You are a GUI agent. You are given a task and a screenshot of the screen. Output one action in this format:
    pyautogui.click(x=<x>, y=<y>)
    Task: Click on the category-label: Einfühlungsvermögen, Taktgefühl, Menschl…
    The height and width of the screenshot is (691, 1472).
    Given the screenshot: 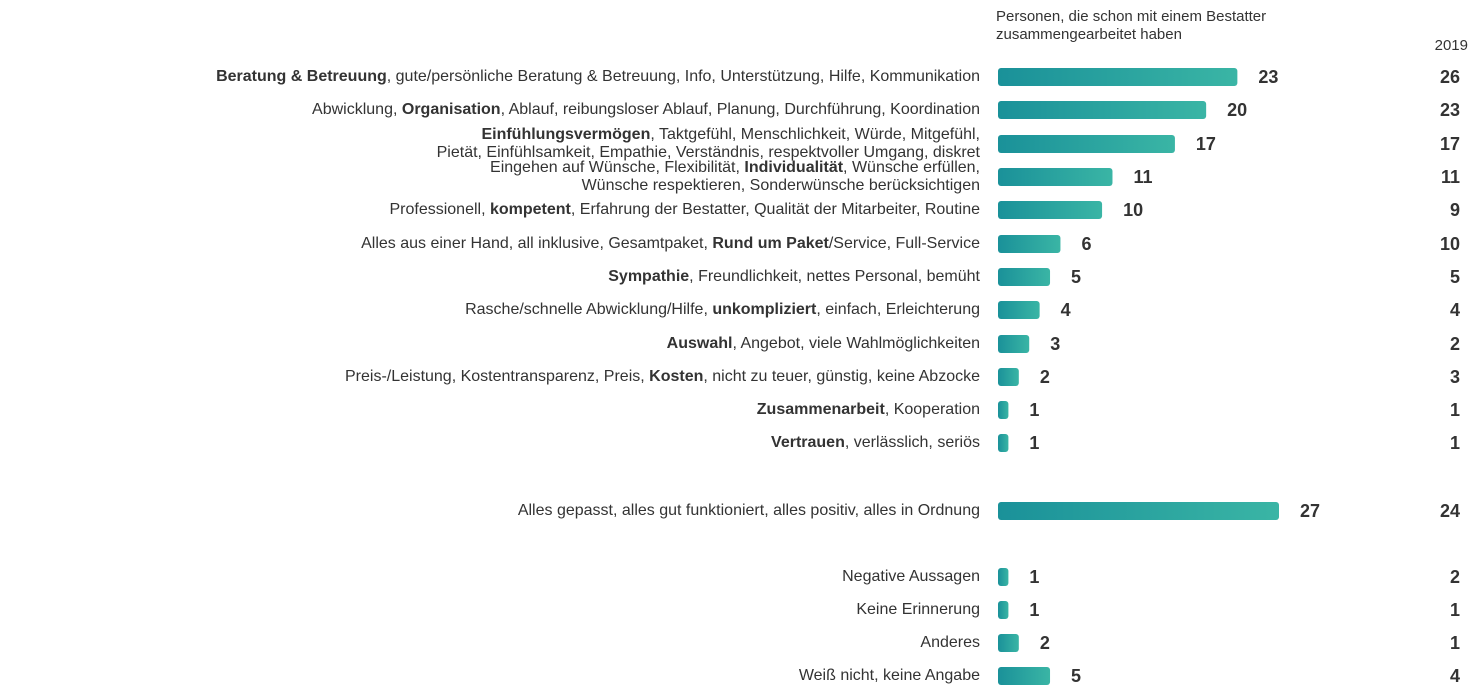 What is the action you would take?
    pyautogui.click(x=730, y=134)
    